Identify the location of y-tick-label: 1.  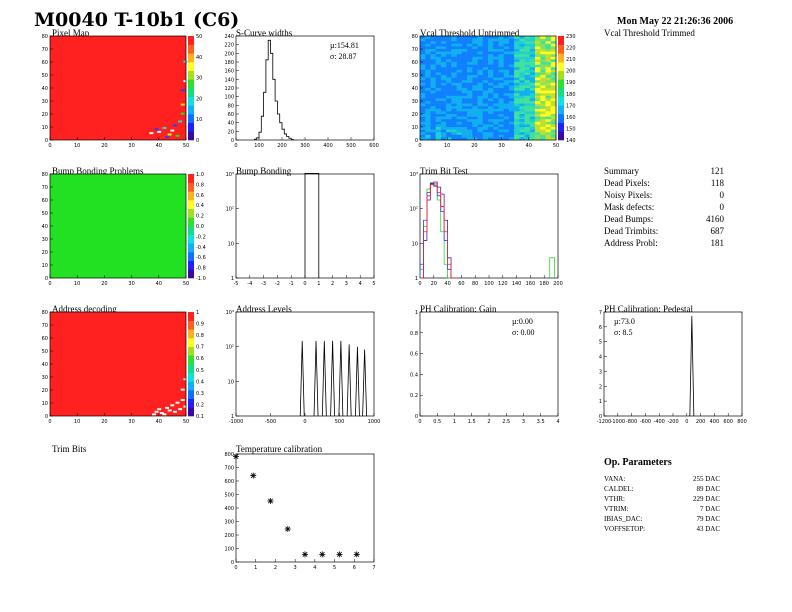
(232, 417).